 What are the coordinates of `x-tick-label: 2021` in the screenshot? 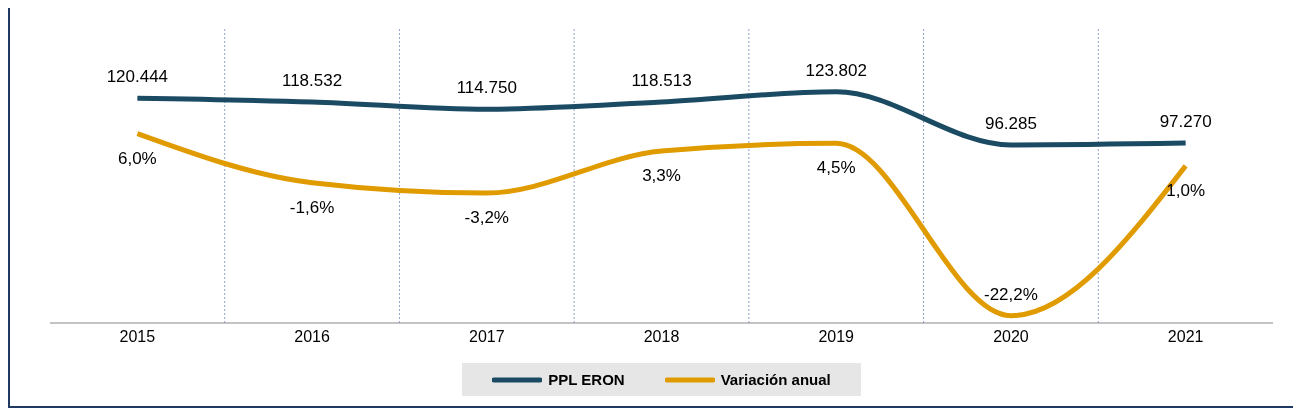 It's located at (1185, 337).